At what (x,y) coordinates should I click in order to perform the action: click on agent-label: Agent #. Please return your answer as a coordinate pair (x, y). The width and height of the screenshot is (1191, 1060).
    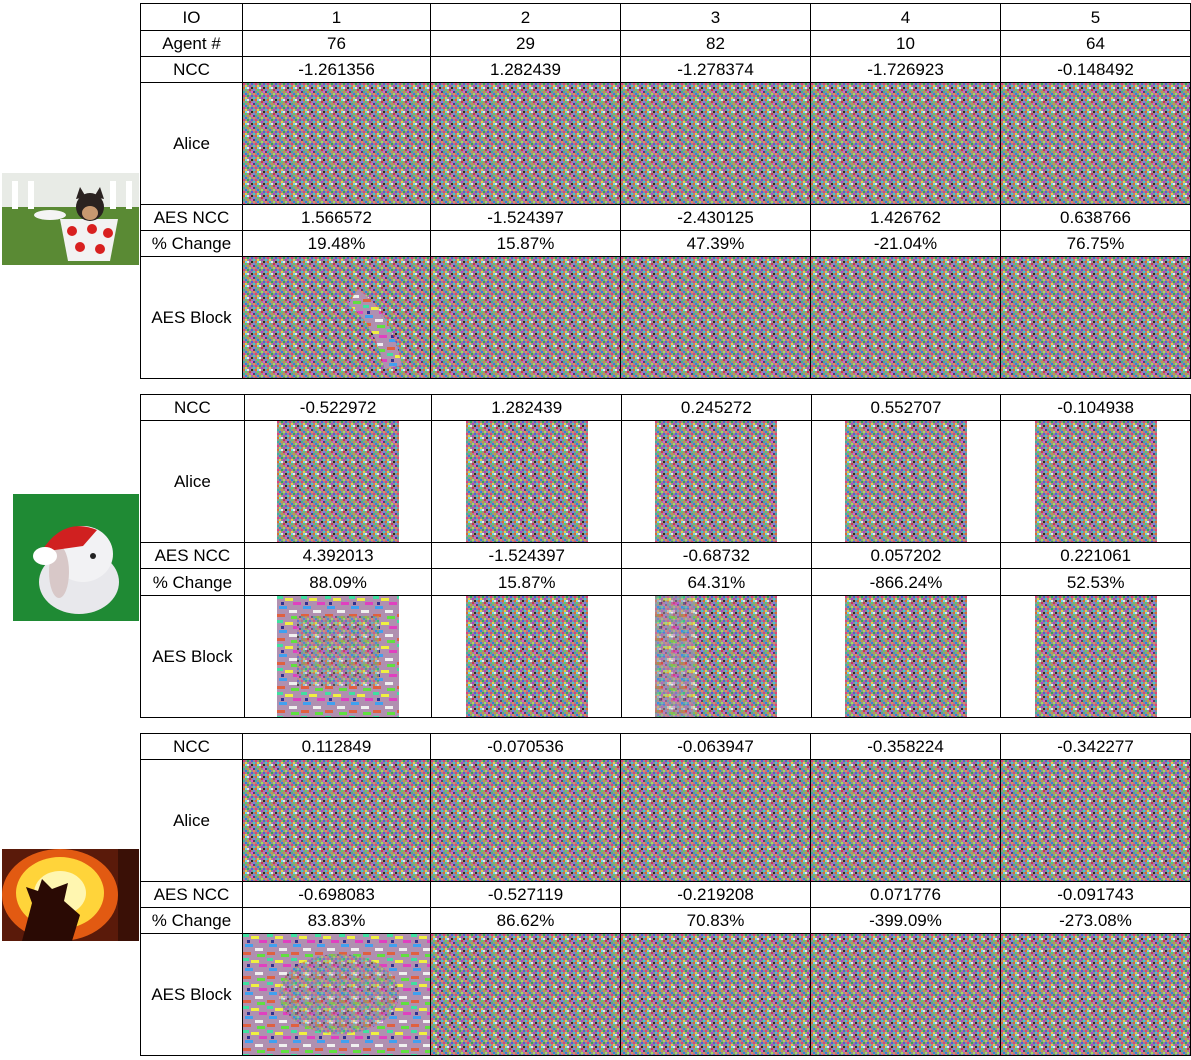
    Looking at the image, I should click on (191, 43).